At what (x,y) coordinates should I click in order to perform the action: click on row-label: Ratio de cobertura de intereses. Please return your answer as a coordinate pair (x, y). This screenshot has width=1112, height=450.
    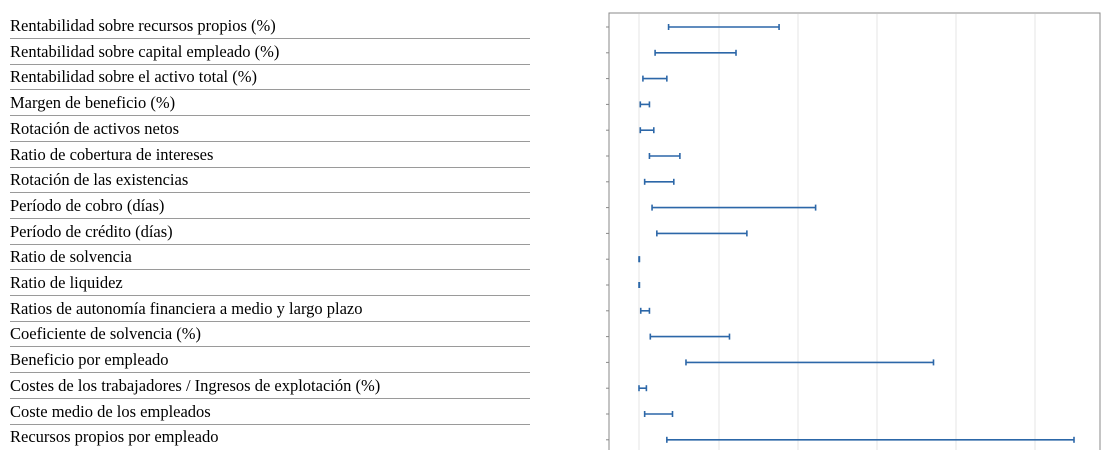
    Looking at the image, I should click on (270, 155).